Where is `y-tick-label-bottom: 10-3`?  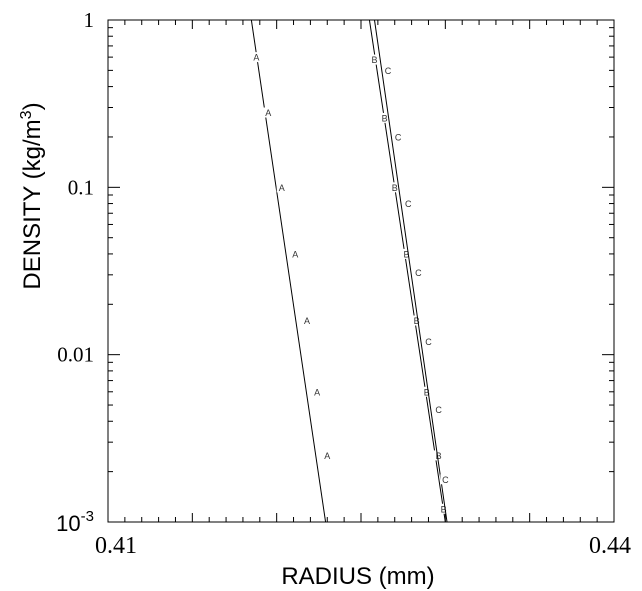 y-tick-label-bottom: 10-3 is located at coordinates (75, 522).